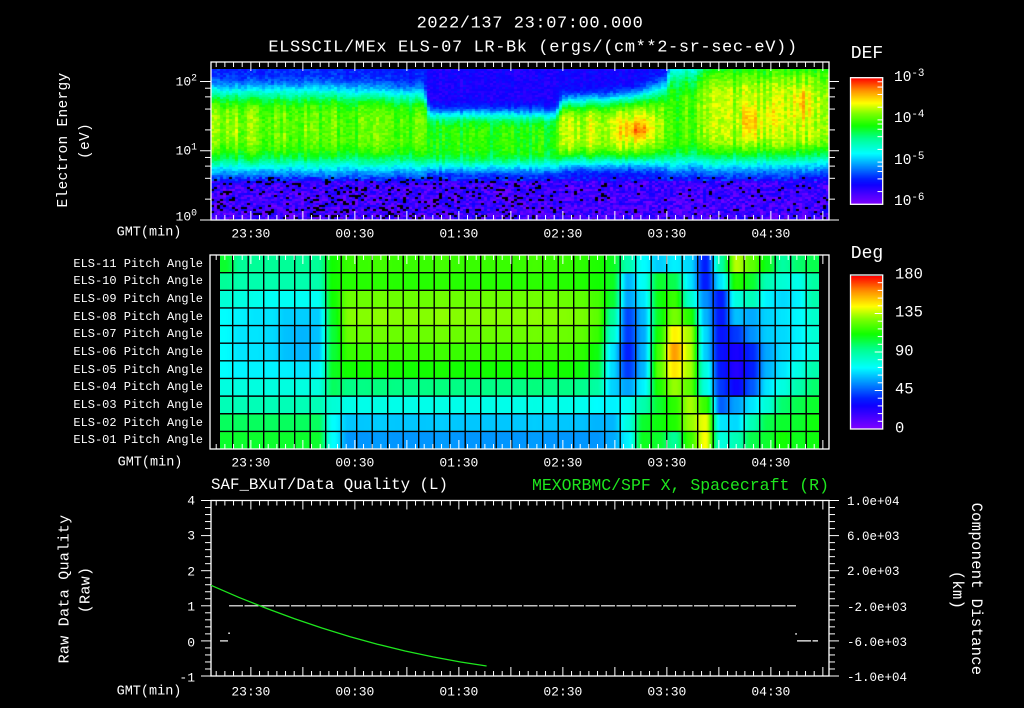 This screenshot has height=708, width=1024. I want to click on distance-axis-tick-label: 1.0e+04, so click(873, 501).